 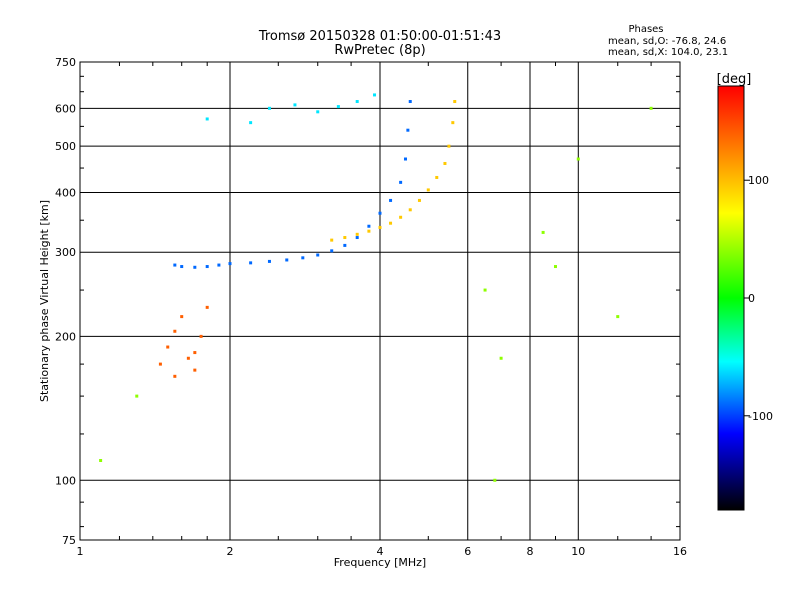 What do you see at coordinates (380, 551) in the screenshot?
I see `x-tick-label: 4` at bounding box center [380, 551].